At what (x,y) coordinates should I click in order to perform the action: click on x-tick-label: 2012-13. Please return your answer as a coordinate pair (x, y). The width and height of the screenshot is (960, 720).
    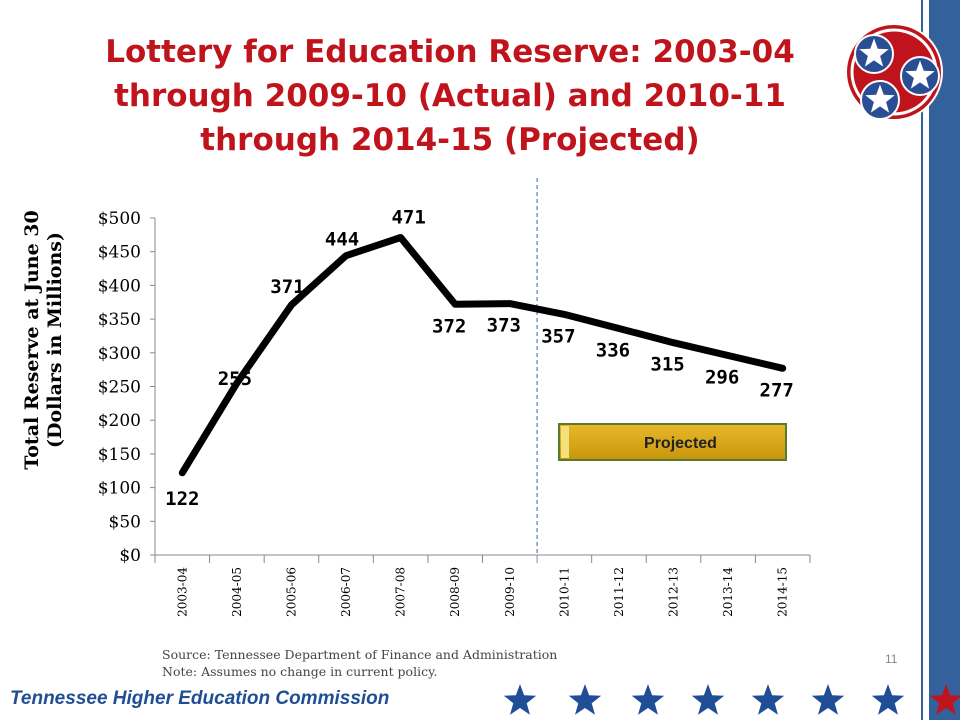
    Looking at the image, I should click on (674, 592).